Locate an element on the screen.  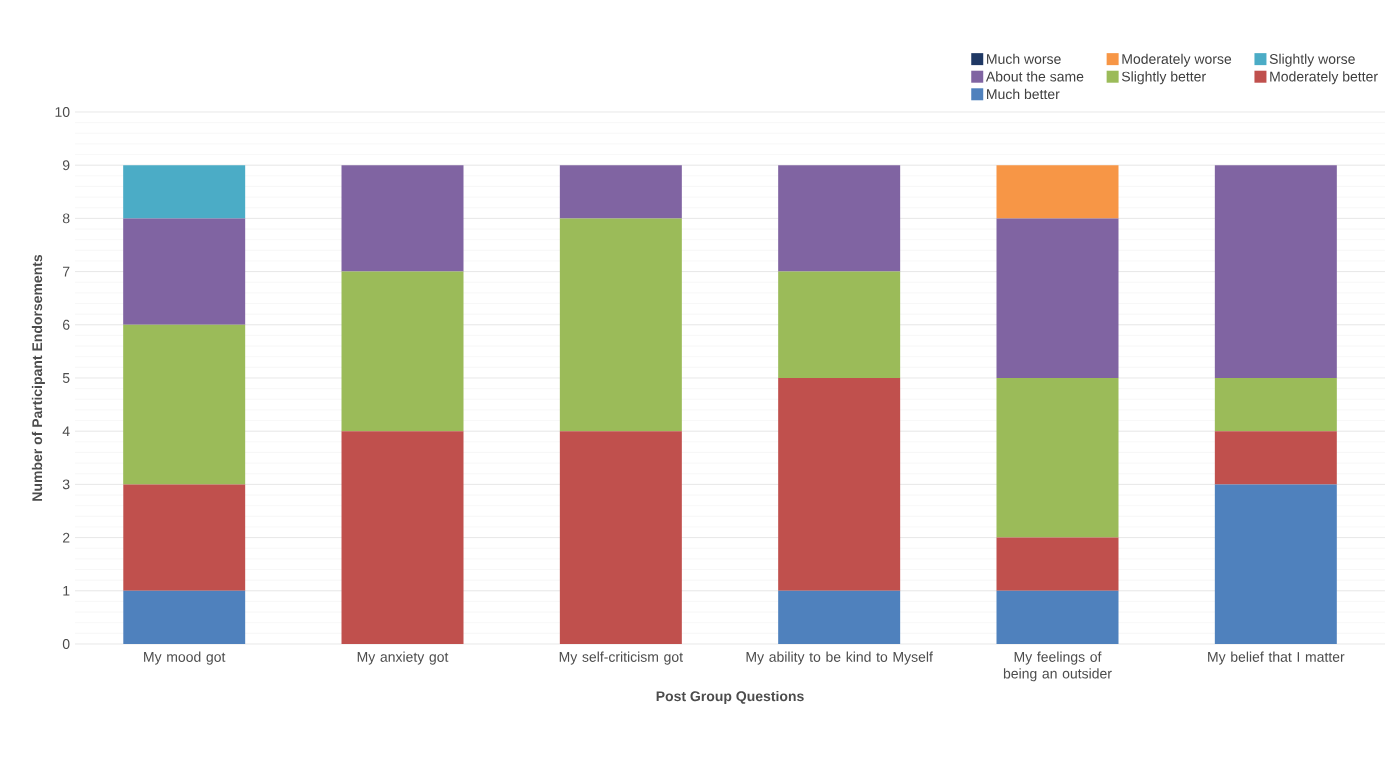
x-tick-label: My ability to be kind to Myself is located at coordinates (839, 658).